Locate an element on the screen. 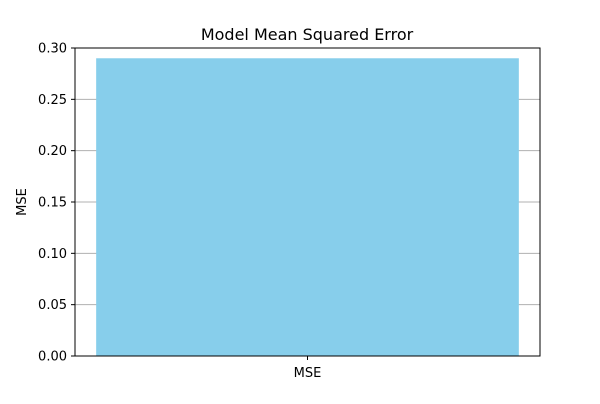 The height and width of the screenshot is (404, 600). y-tick-label: 0.05 is located at coordinates (52, 305).